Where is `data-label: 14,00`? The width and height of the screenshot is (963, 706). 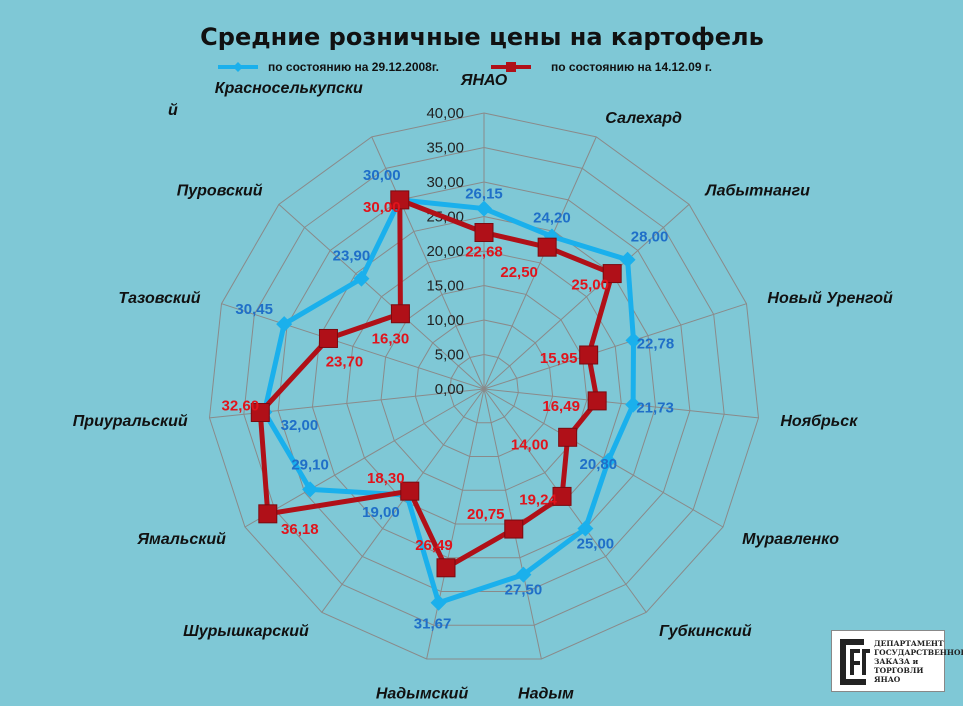 data-label: 14,00 is located at coordinates (530, 444).